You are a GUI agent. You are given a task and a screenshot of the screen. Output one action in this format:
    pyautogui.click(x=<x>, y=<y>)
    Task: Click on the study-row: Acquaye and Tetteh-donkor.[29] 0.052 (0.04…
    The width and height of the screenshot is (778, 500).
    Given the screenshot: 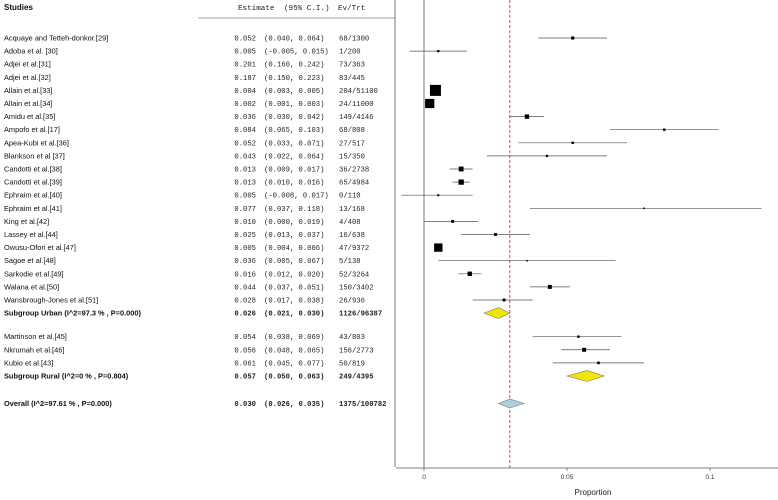 What is the action you would take?
    pyautogui.click(x=306, y=39)
    